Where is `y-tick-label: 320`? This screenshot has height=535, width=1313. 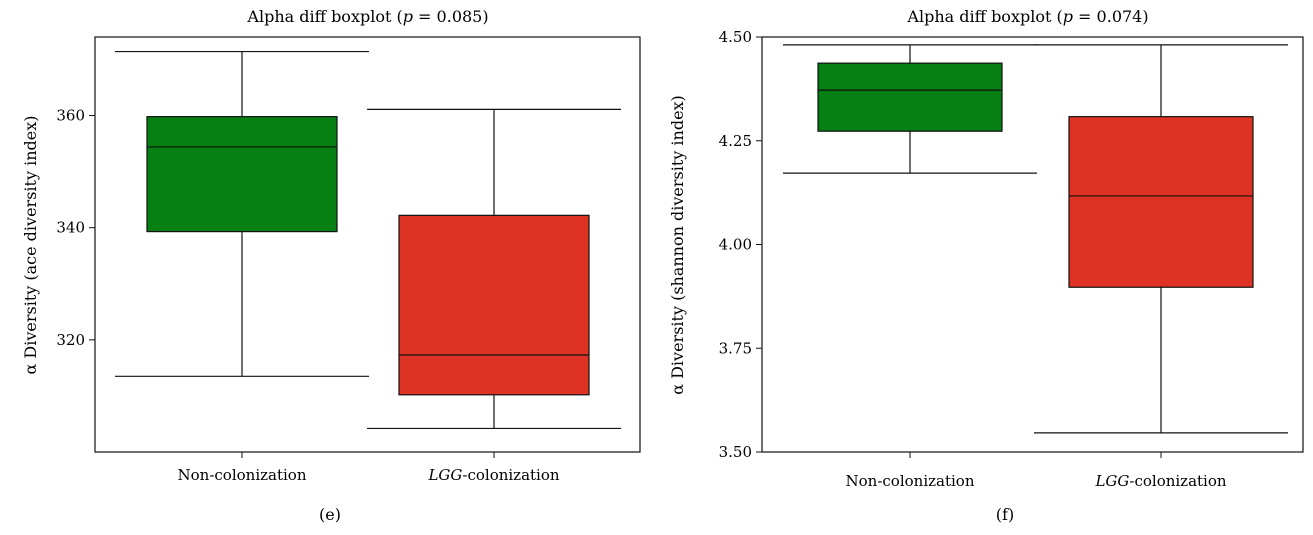 y-tick-label: 320 is located at coordinates (70, 340).